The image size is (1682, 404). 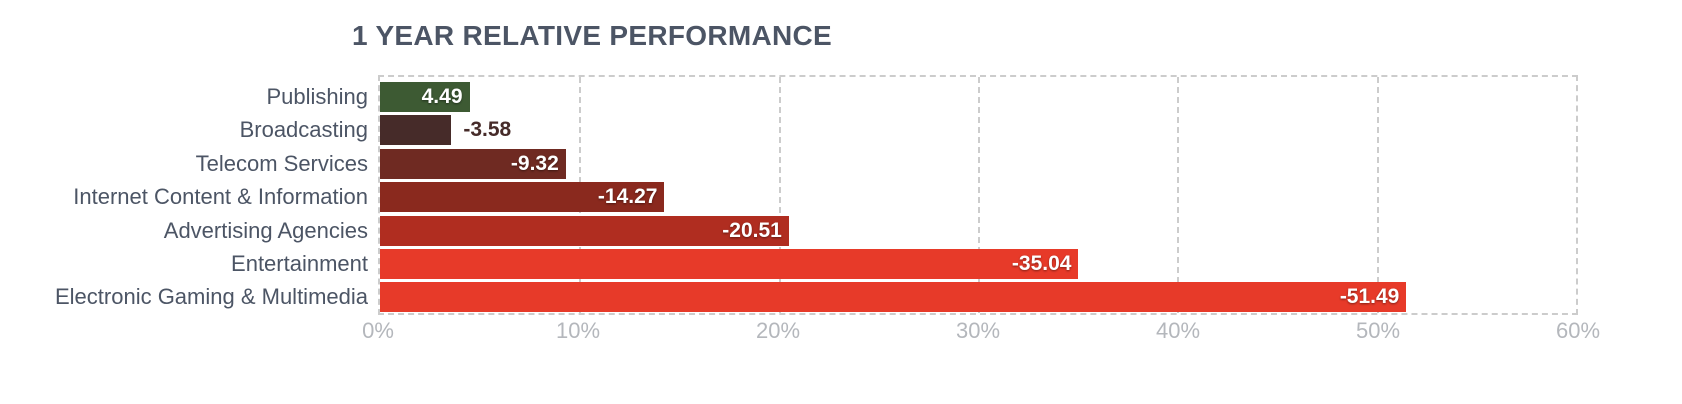 I want to click on bar-value-label: -9.32, so click(x=534, y=163).